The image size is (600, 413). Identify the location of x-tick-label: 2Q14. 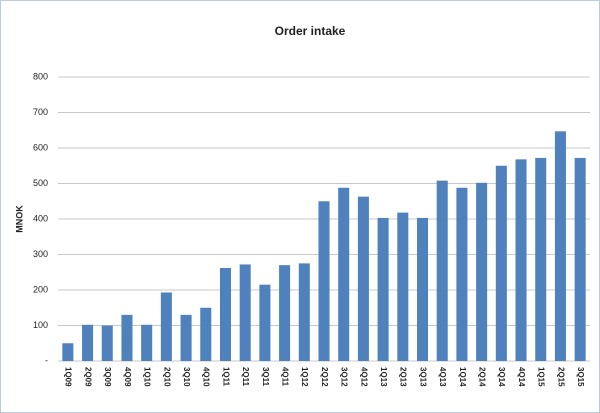
(482, 377).